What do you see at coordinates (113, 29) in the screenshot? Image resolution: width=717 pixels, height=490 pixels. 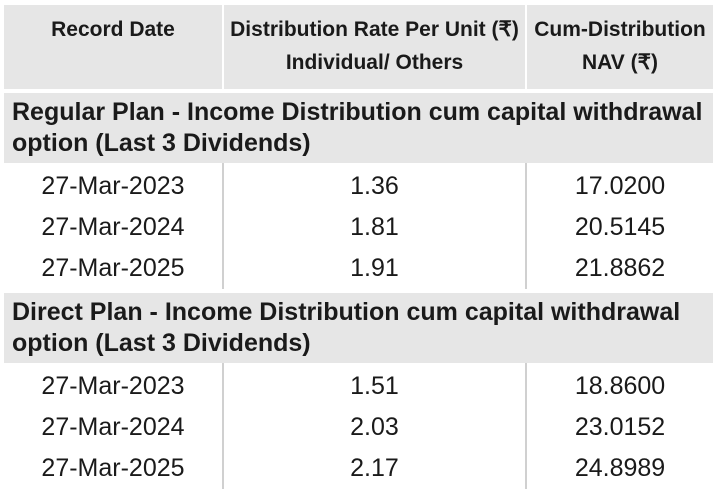 I see `header-record-date-label: Record Date` at bounding box center [113, 29].